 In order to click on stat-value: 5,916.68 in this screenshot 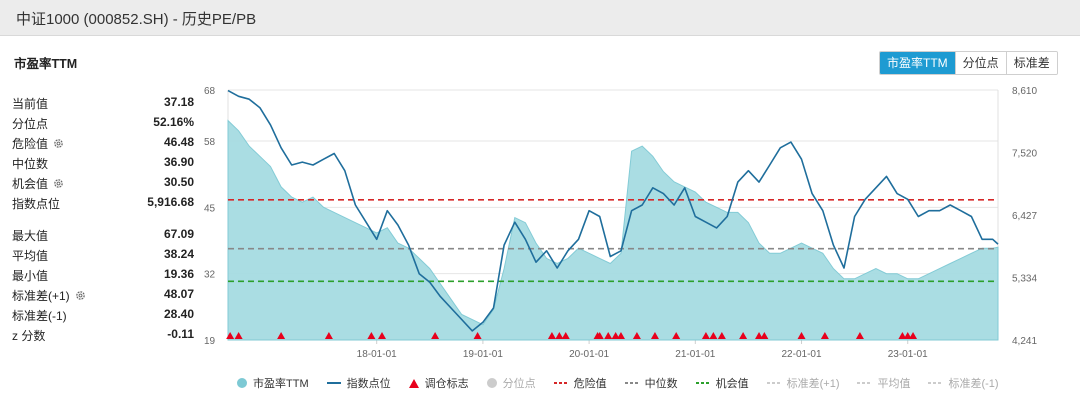, I will do `click(170, 202)`.